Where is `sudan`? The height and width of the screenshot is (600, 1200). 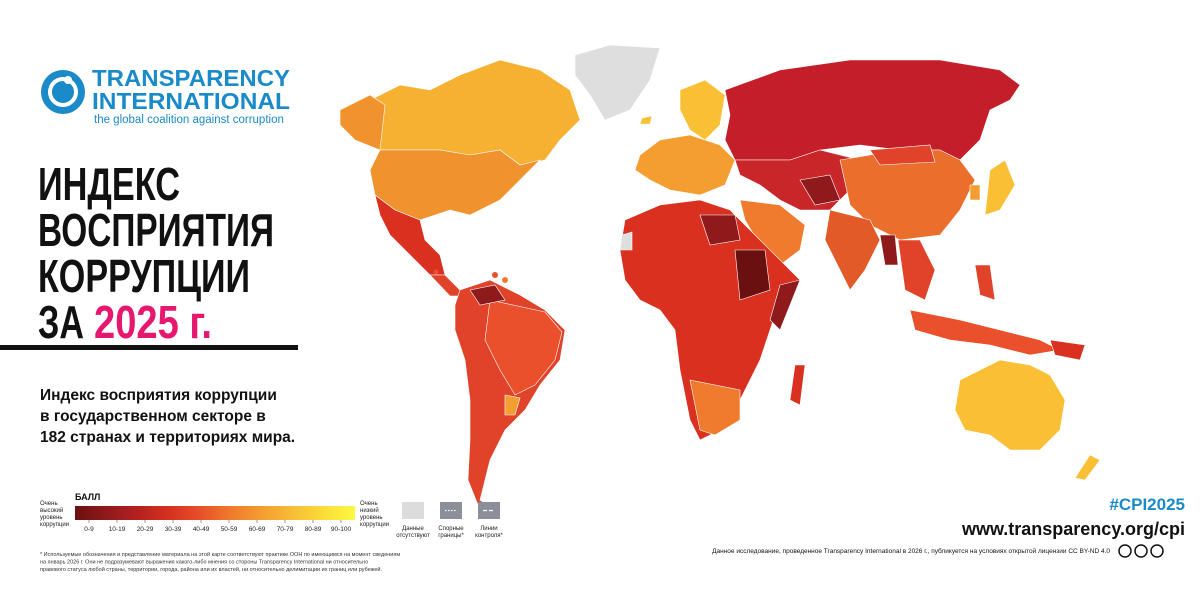 sudan is located at coordinates (752, 275).